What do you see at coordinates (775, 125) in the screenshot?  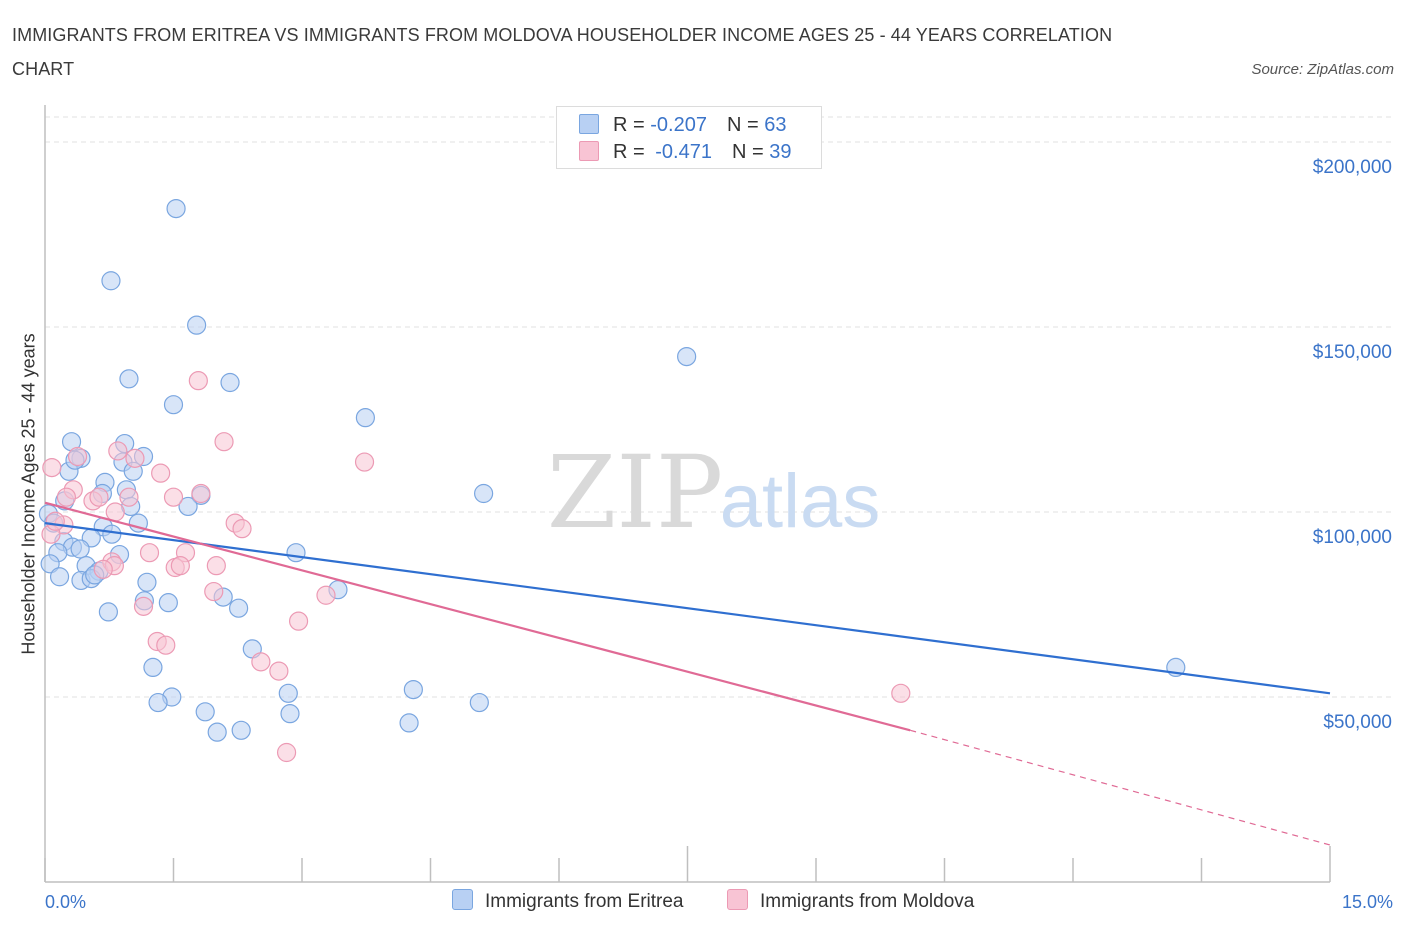 I see `legend-n-value: 63` at bounding box center [775, 125].